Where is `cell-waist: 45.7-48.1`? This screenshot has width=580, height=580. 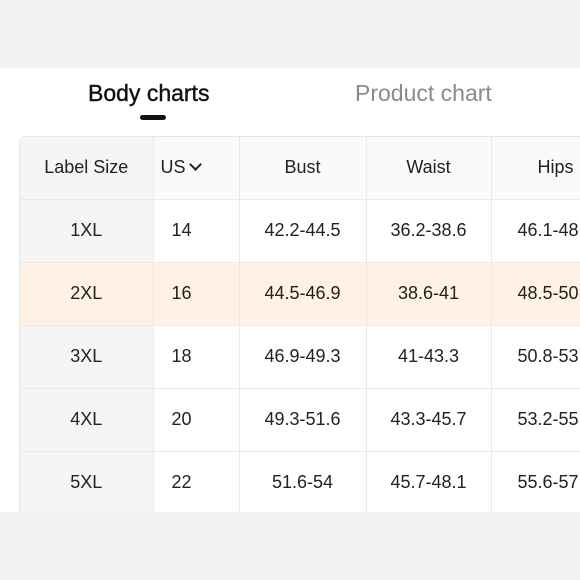
cell-waist: 45.7-48.1 is located at coordinates (429, 481).